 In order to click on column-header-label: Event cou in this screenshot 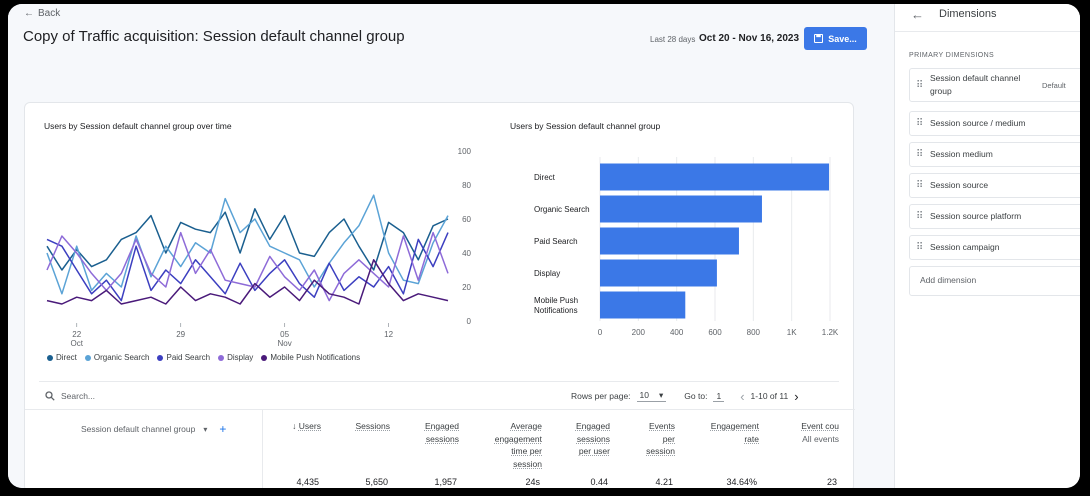, I will do `click(820, 426)`.